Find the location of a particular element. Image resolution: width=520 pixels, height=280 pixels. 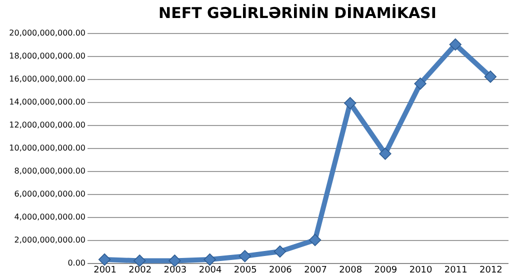

y-tick-label: 2,000,000,000.00 is located at coordinates (50, 240).